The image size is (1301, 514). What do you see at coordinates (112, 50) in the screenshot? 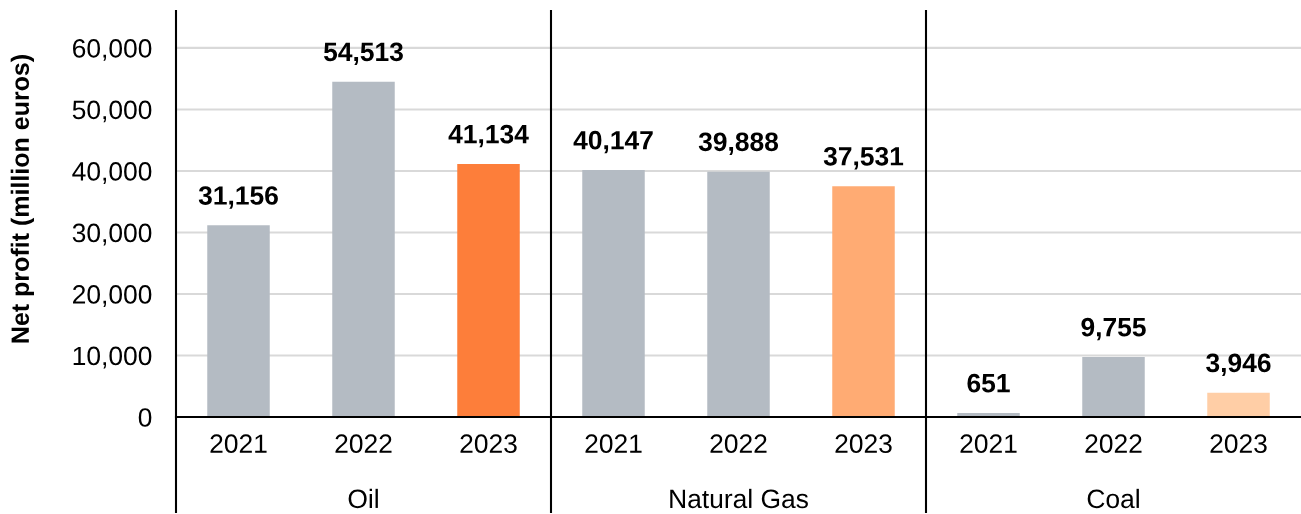
I see `y-tick-label: 60,000` at bounding box center [112, 50].